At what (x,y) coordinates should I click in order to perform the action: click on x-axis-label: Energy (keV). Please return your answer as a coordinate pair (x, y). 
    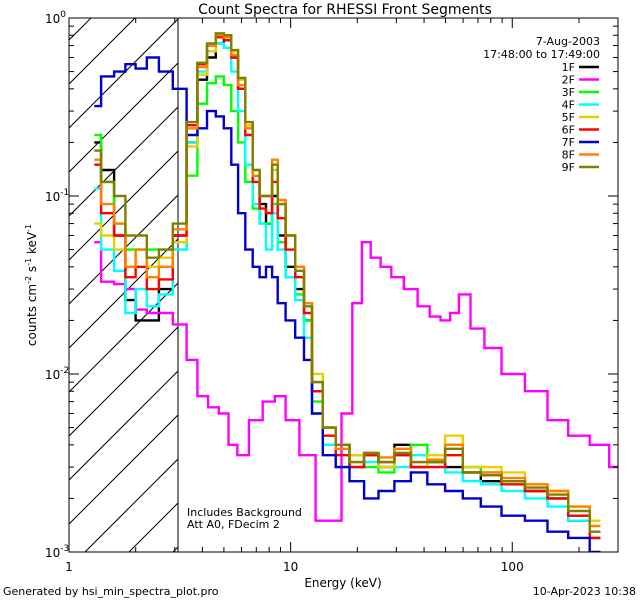
    Looking at the image, I should click on (342, 583).